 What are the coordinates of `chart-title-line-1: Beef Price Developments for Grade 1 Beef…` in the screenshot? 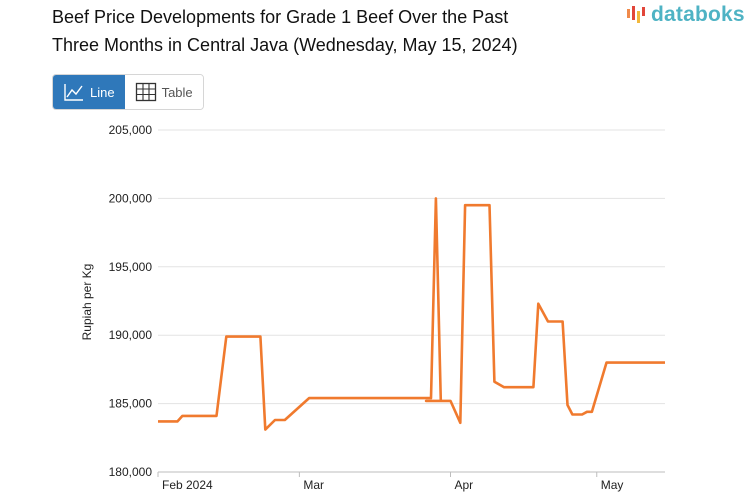 It's located at (280, 17).